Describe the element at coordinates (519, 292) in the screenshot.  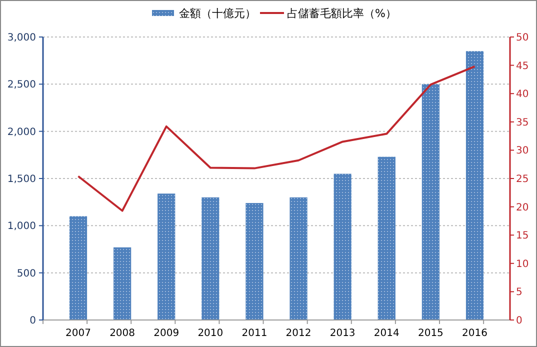
I see `y2-tick-label: 5` at that location.